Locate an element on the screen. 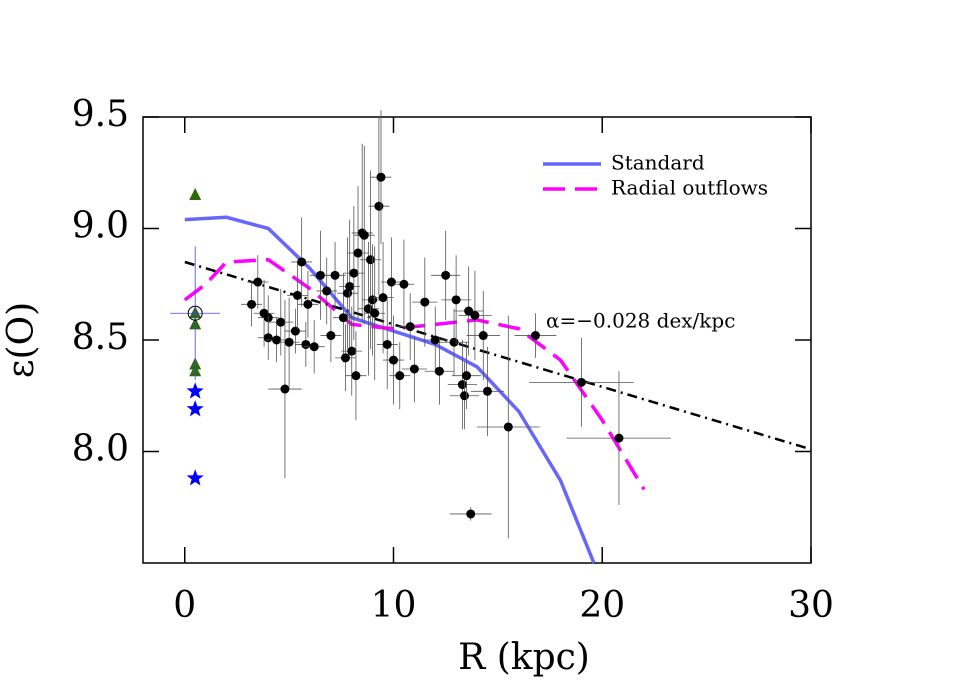 The width and height of the screenshot is (955, 682). annotation: α=−0.028 dex/kpc is located at coordinates (640, 321).